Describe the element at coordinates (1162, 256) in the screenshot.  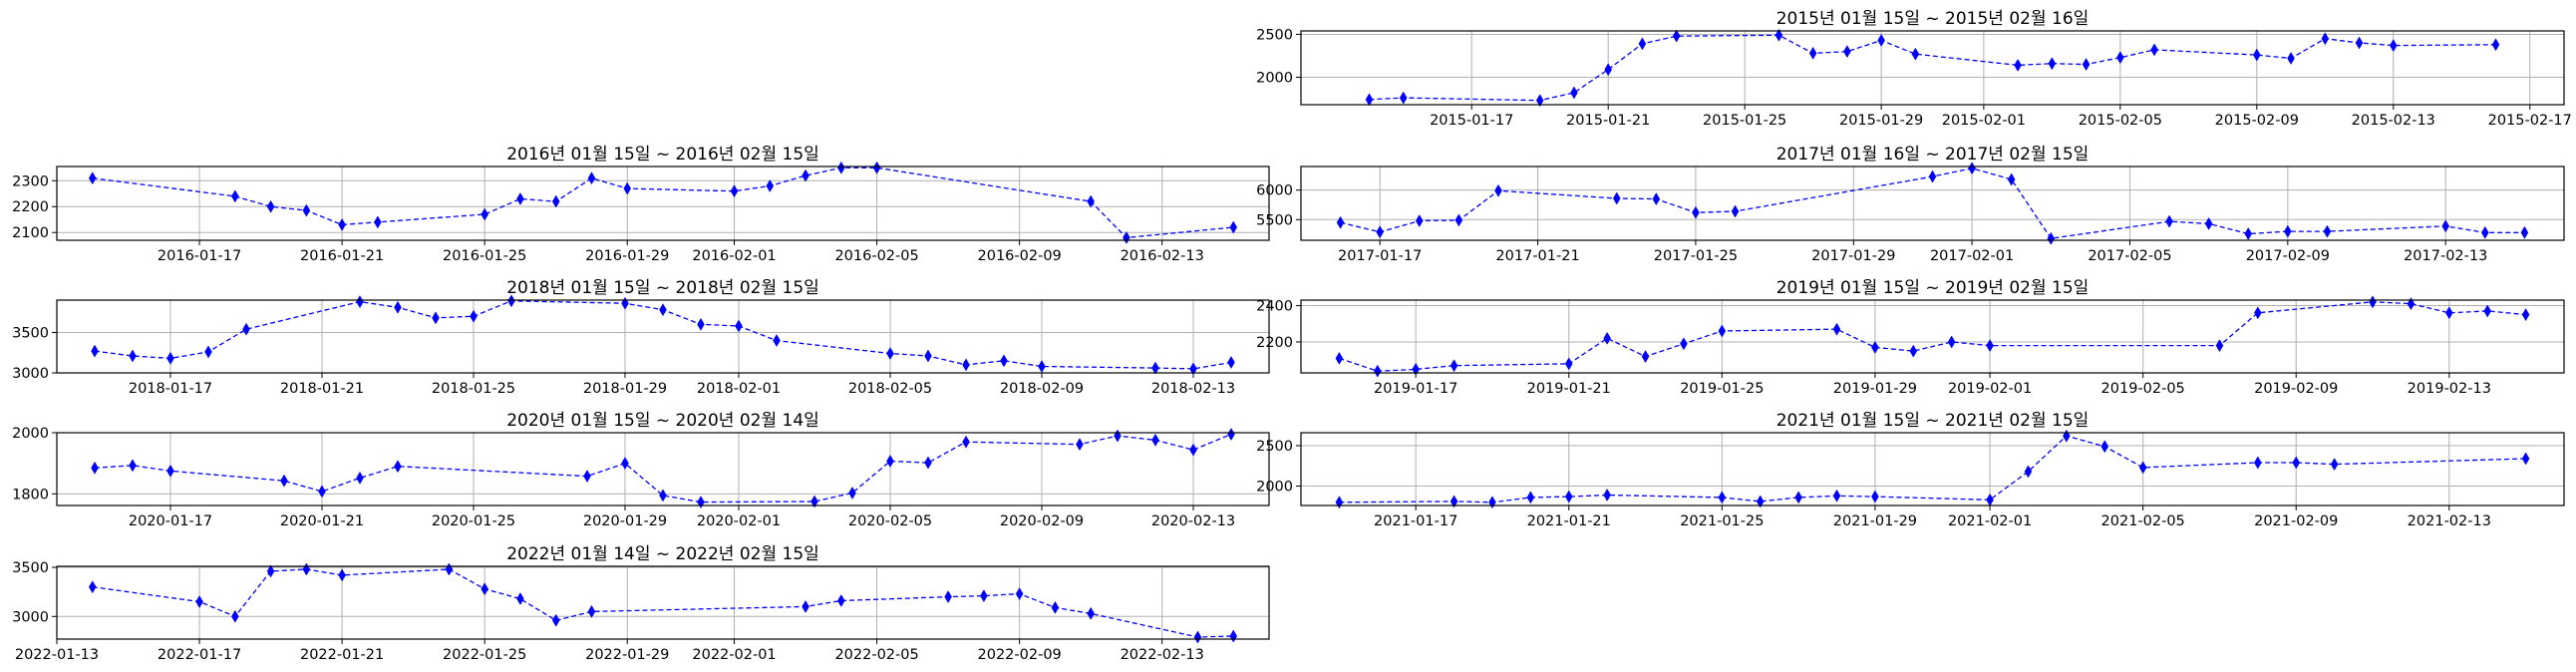
I see `x-tick-label: 2016-02-13` at that location.